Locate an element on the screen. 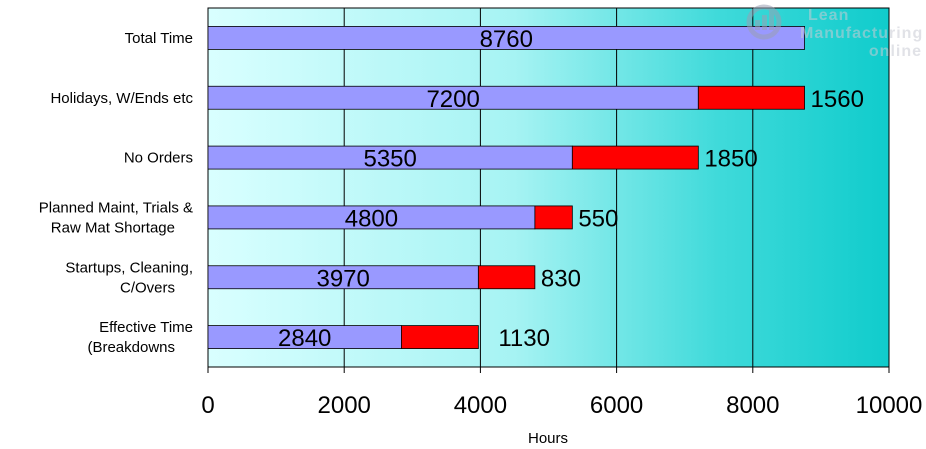 This screenshot has height=449, width=926. base-value-label: 8760 is located at coordinates (506, 39).